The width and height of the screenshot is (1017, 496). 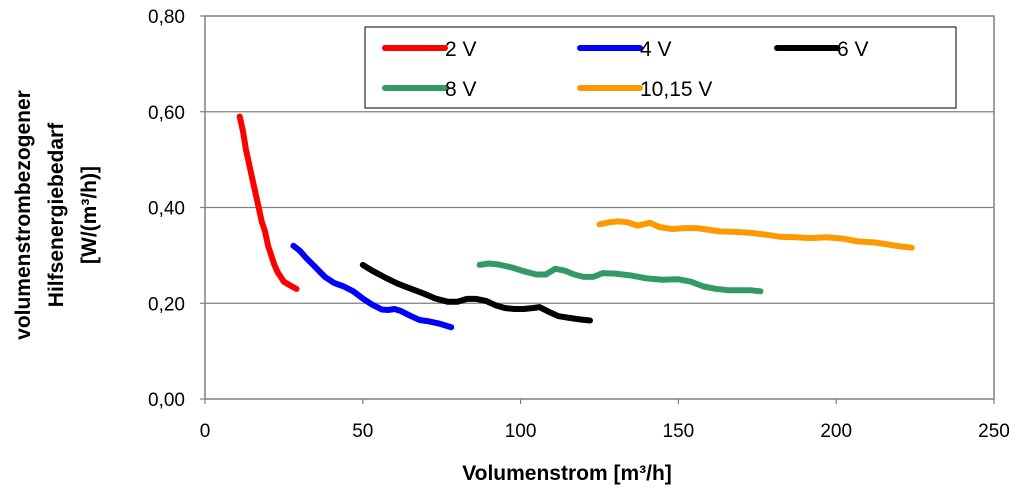 I want to click on x-tick-label: 50, so click(x=362, y=431).